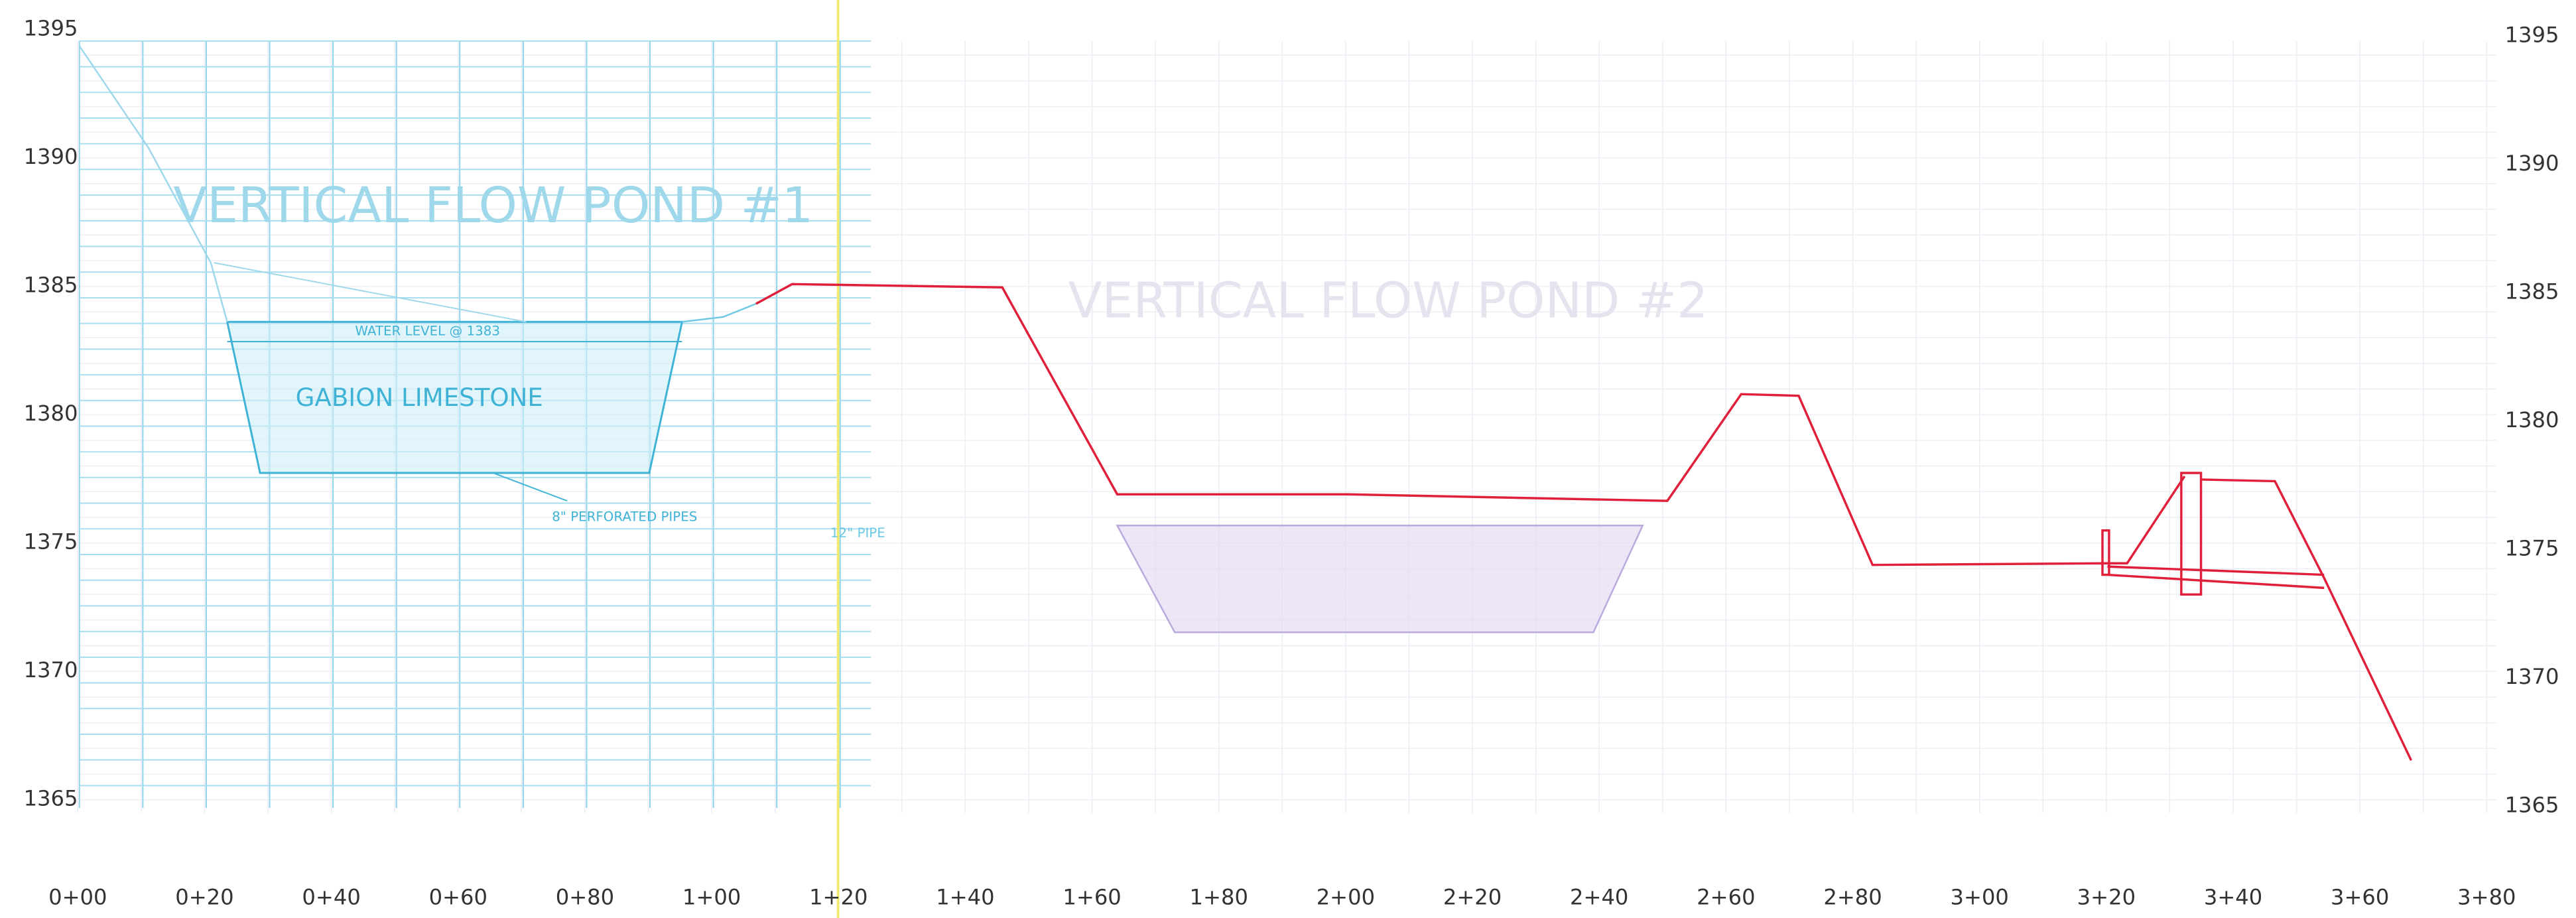 This screenshot has width=2576, height=918. Describe the element at coordinates (1599, 896) in the screenshot. I see `station-label: 2+40` at that location.